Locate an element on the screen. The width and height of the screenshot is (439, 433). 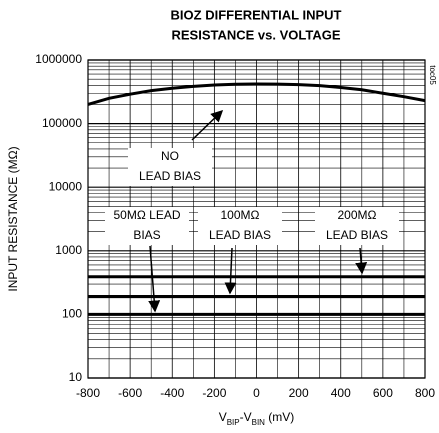
y-tick-label: 100000 is located at coordinates (62, 123).